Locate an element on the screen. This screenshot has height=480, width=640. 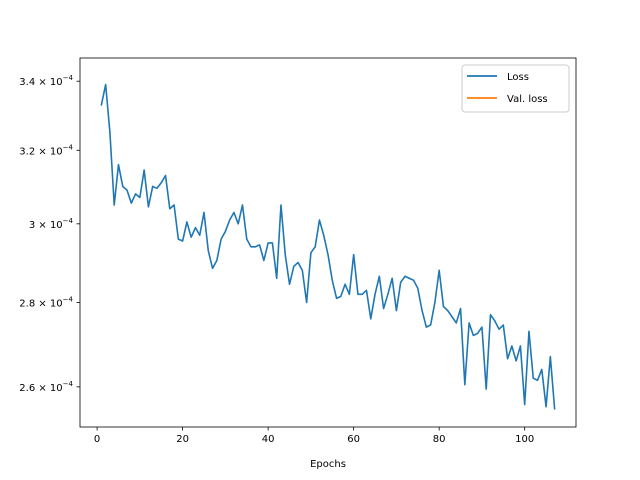
x-tick-label: 60 is located at coordinates (353, 439).